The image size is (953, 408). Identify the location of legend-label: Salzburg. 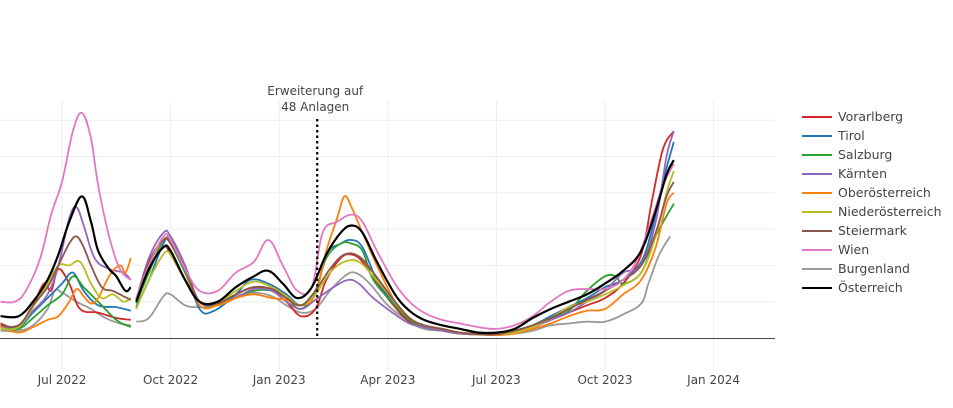
(865, 154).